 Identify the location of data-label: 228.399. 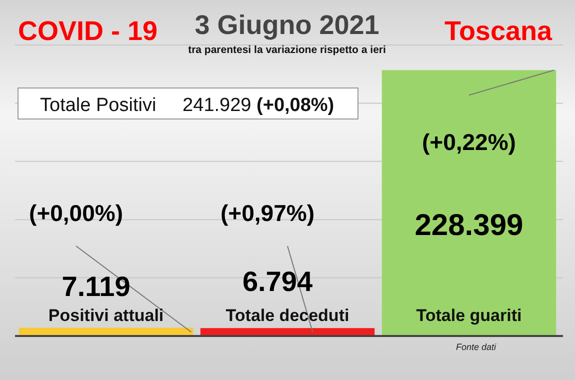
(469, 225).